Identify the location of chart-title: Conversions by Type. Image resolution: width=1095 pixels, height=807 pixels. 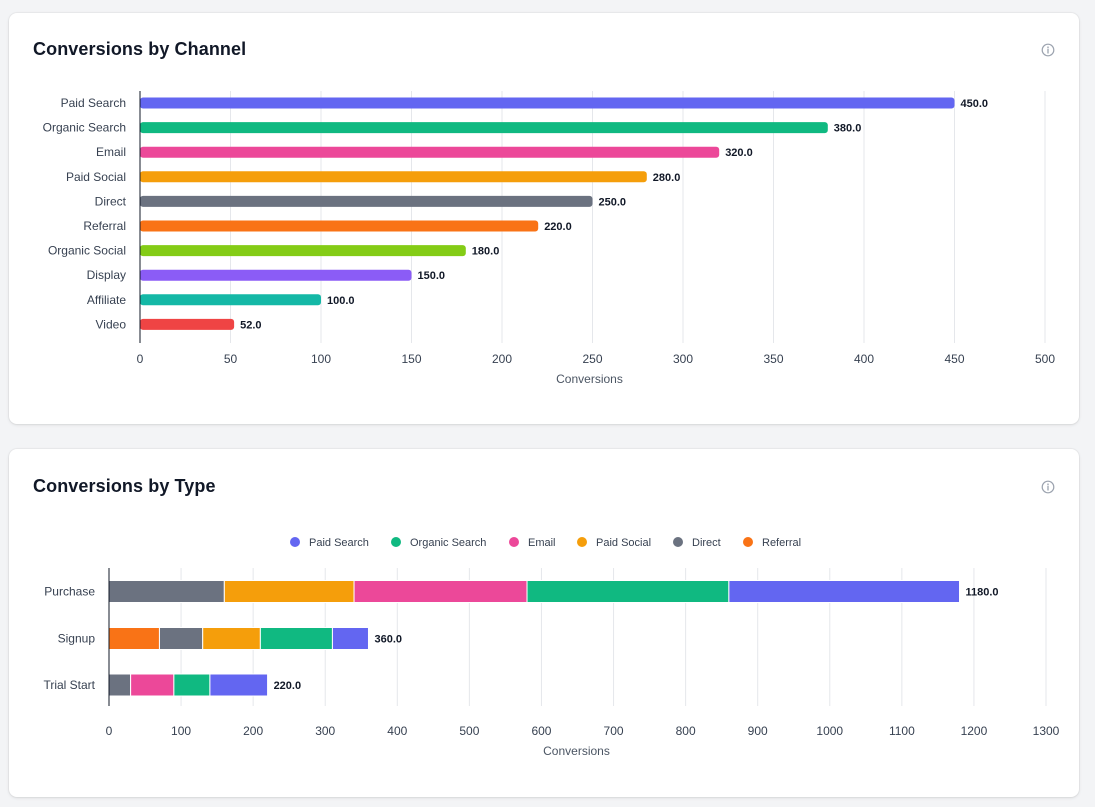
(124, 486).